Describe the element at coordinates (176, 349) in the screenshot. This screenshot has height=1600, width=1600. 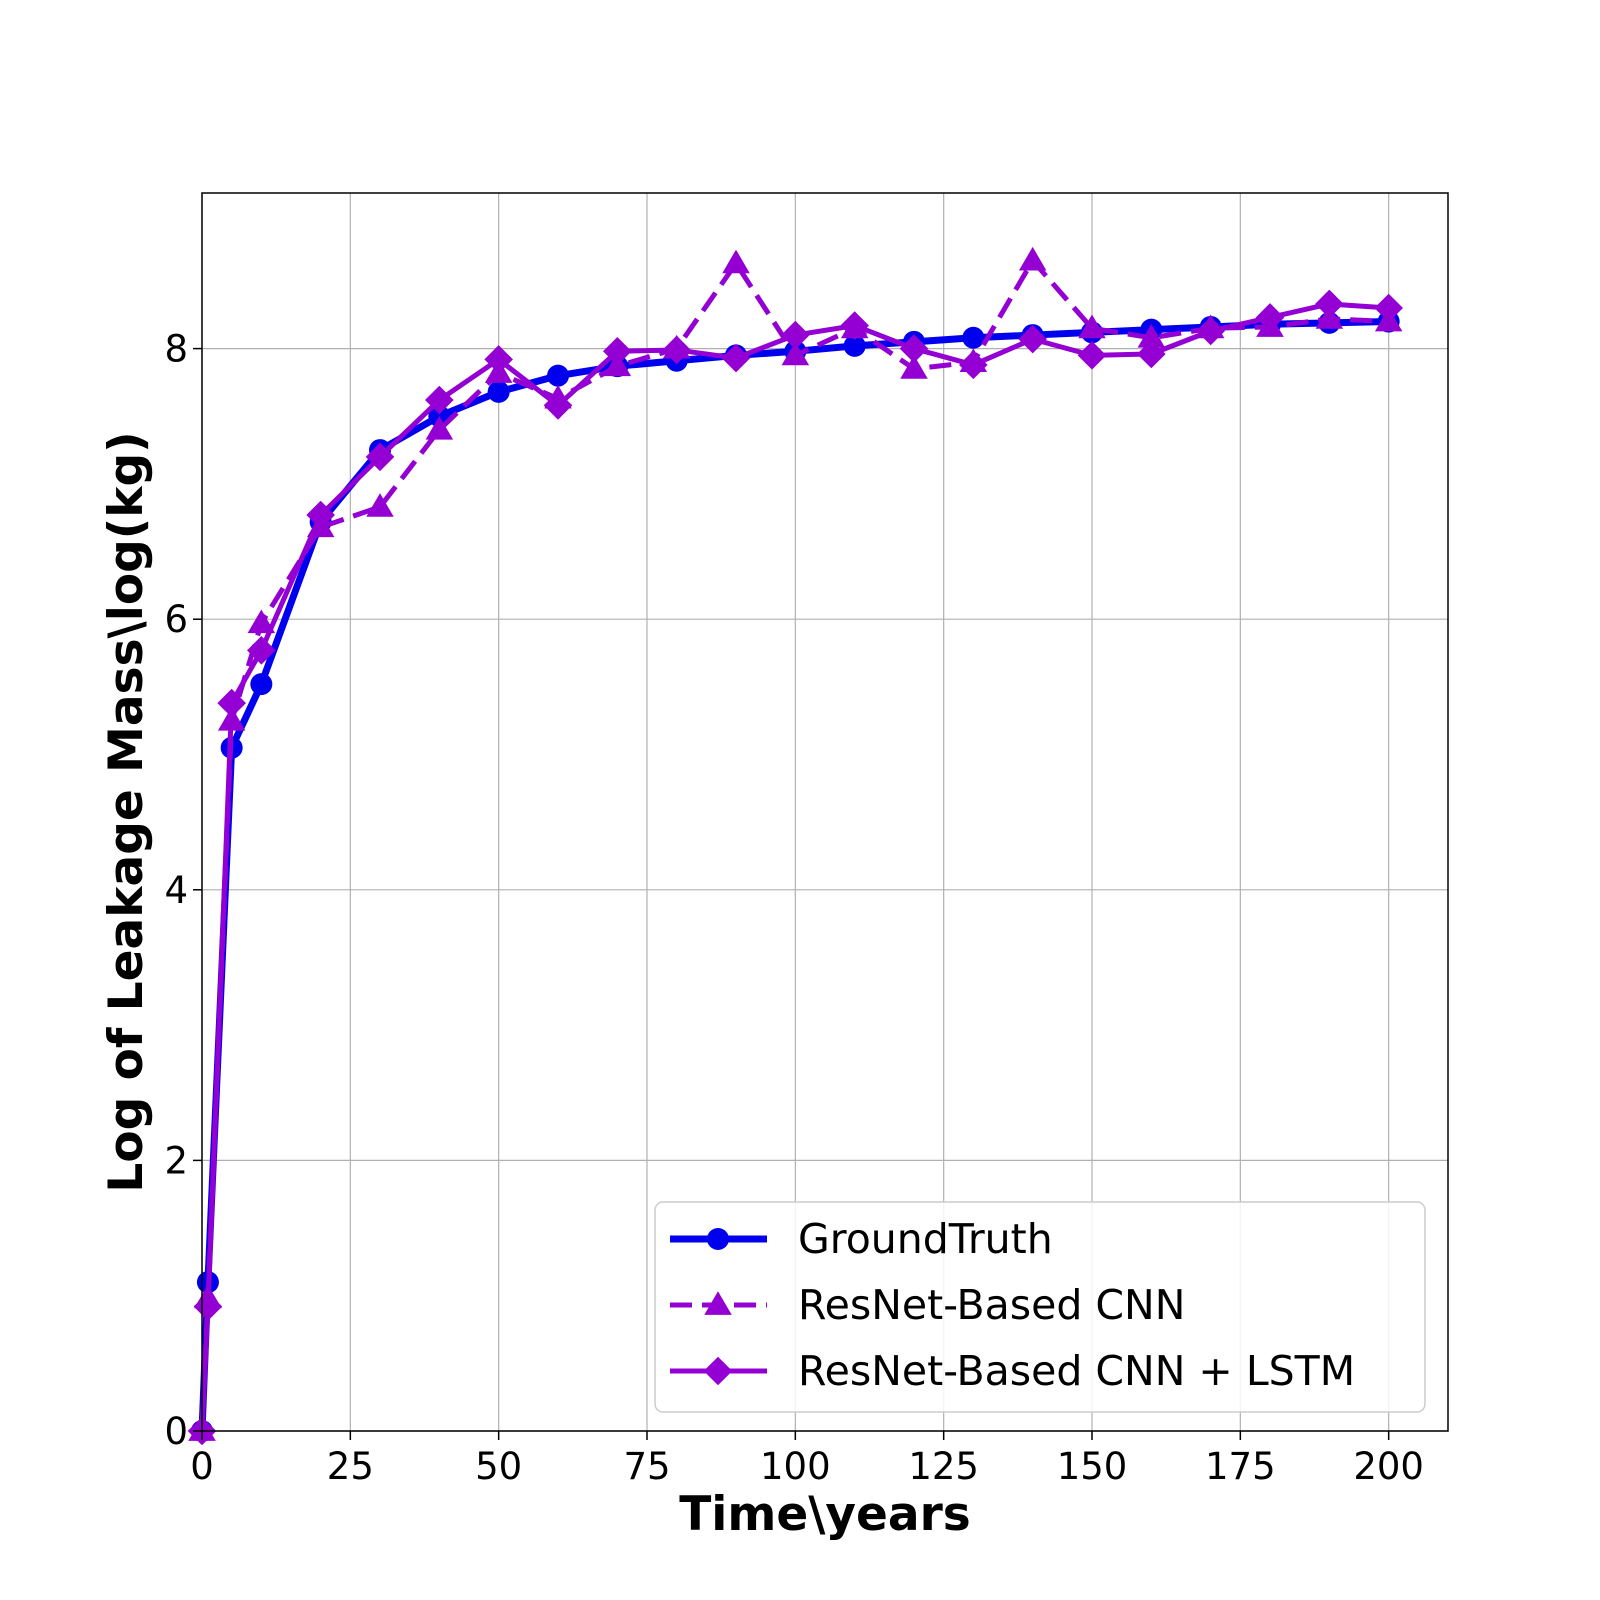
I see `y-tick-label: 8` at that location.